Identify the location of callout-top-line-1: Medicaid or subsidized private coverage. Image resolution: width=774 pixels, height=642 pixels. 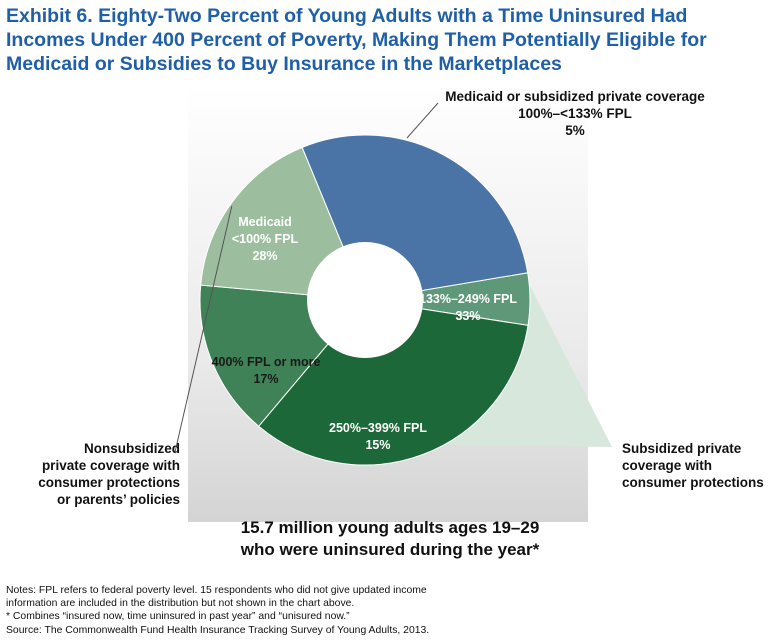
(575, 96).